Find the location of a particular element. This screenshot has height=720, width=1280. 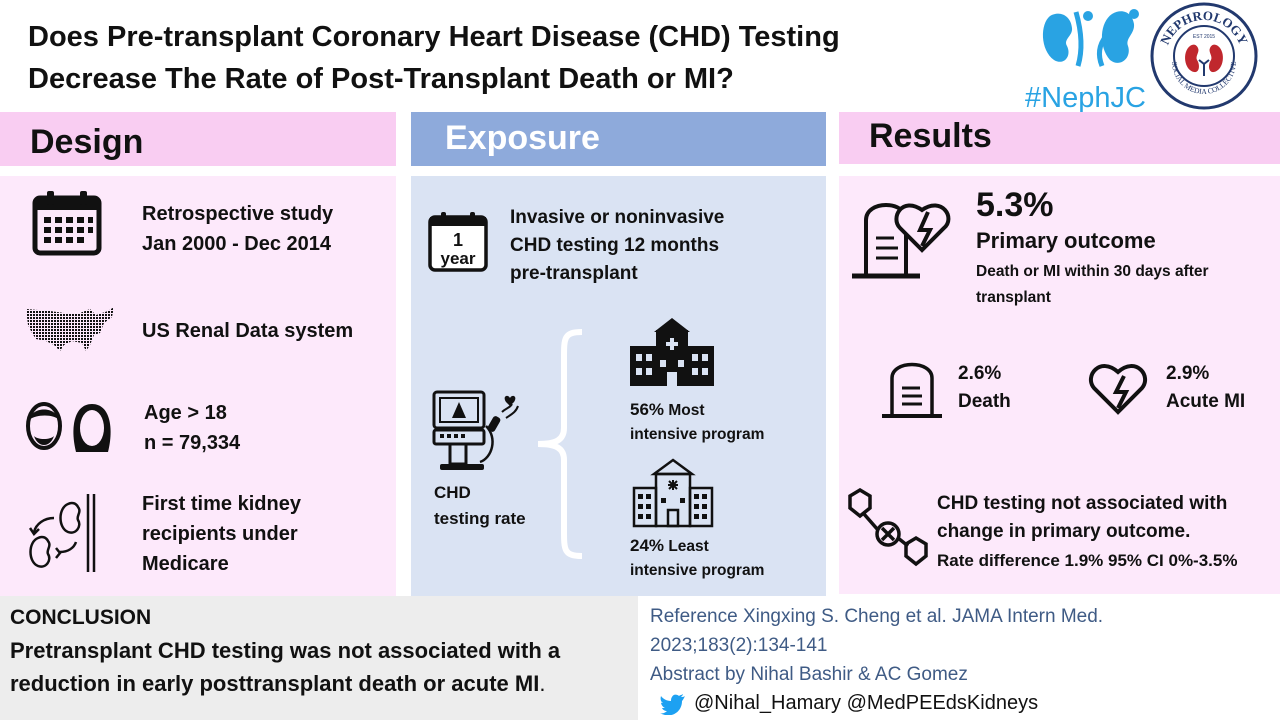

conclusion-heading: CONCLUSION is located at coordinates (81, 617).